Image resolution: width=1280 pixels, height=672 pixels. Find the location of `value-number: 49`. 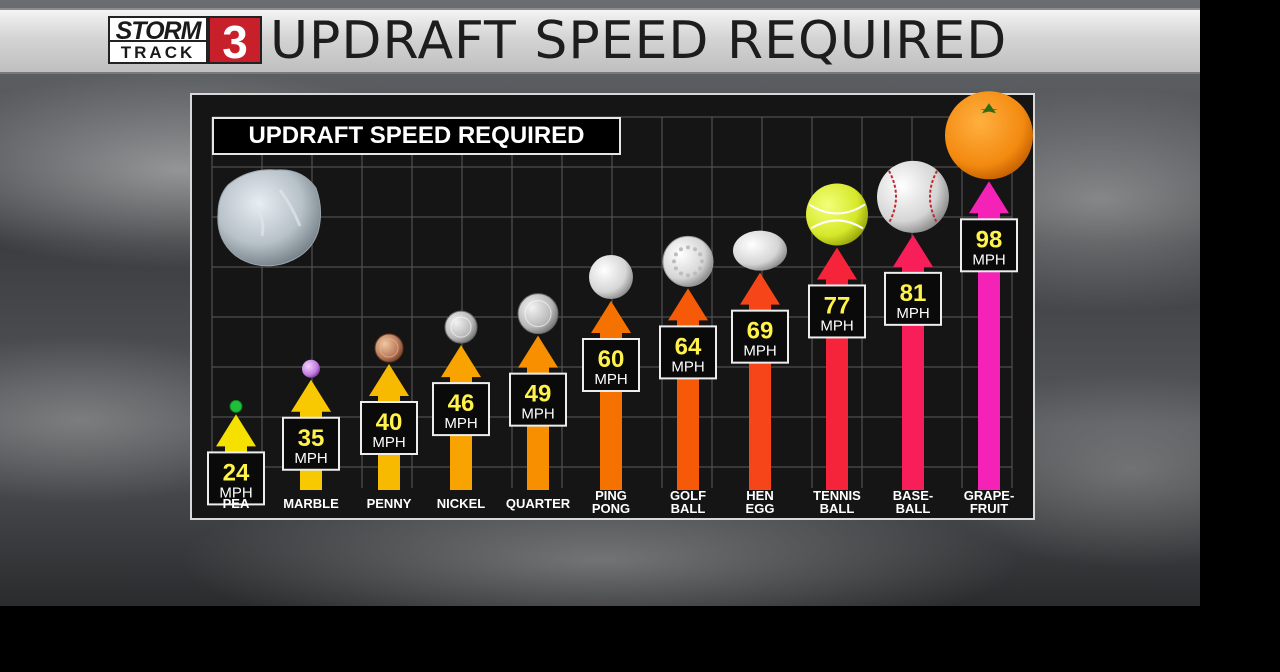

value-number: 49 is located at coordinates (538, 394).